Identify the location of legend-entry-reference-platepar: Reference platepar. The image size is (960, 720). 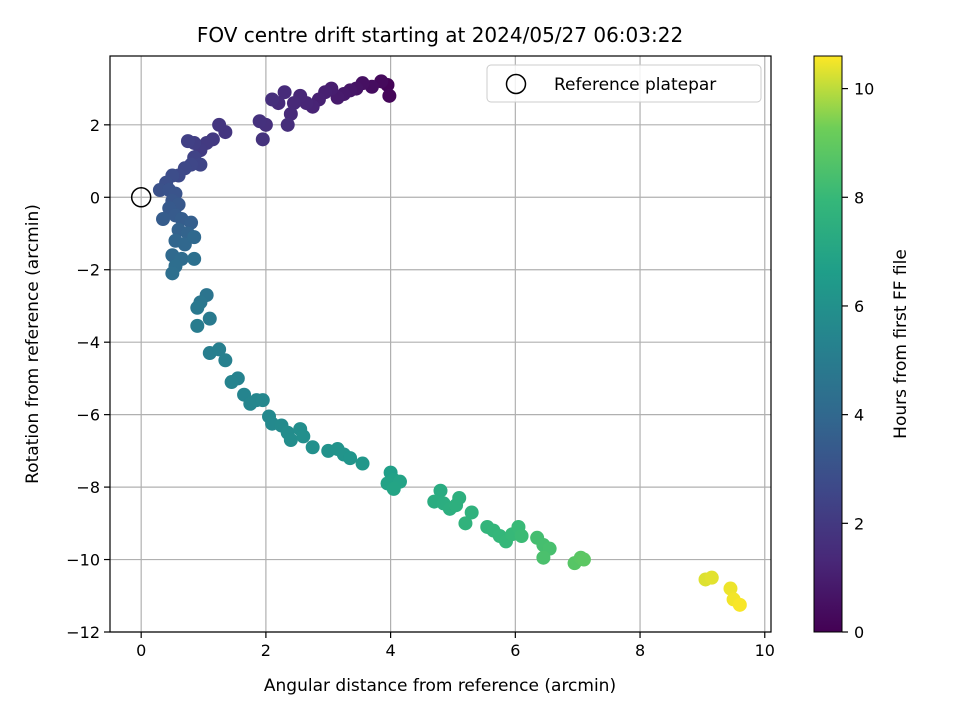
(635, 85).